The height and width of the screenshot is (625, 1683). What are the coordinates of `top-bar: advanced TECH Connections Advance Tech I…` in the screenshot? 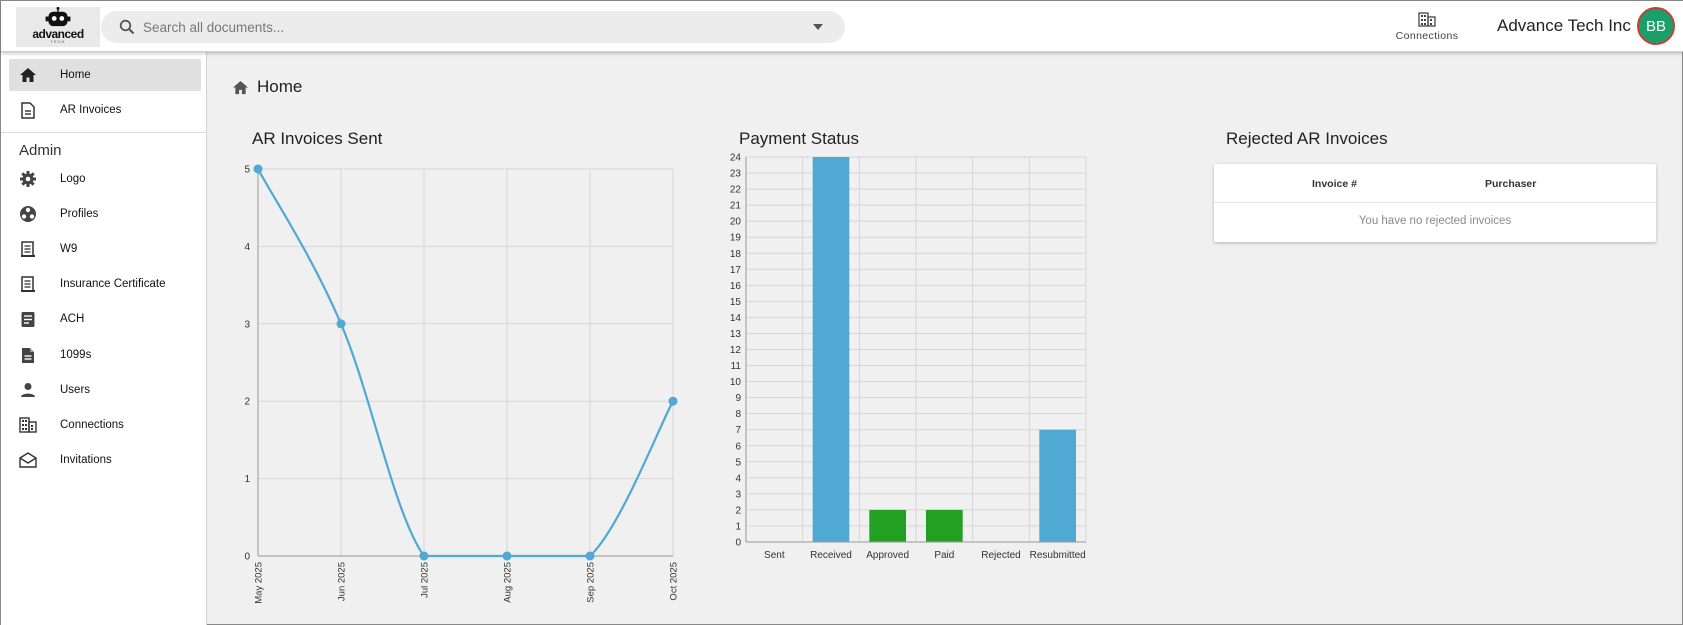 It's located at (842, 26).